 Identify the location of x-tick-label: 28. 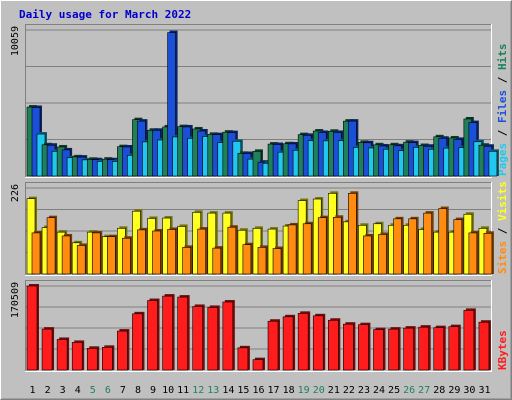
(439, 390).